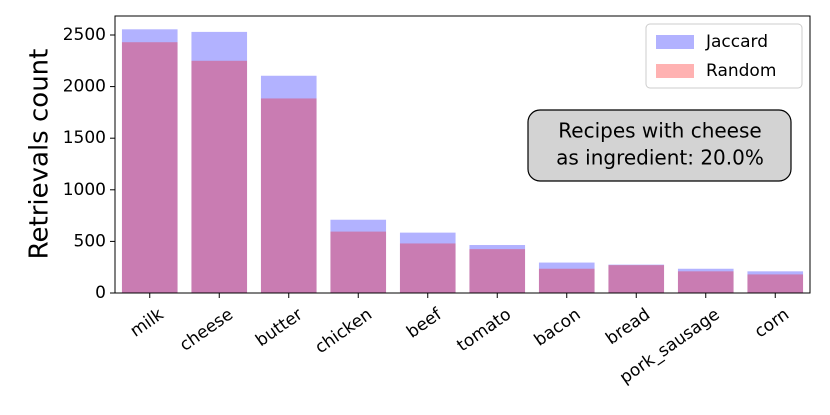 The image size is (830, 415). What do you see at coordinates (344, 331) in the screenshot?
I see `x-tick-label: chicken` at bounding box center [344, 331].